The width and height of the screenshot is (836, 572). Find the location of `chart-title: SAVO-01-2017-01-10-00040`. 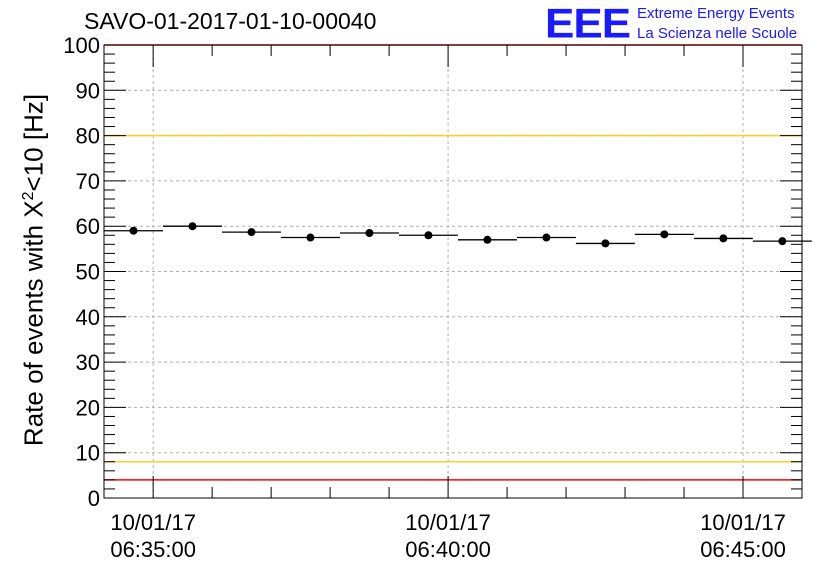

chart-title: SAVO-01-2017-01-10-00040 is located at coordinates (230, 21).